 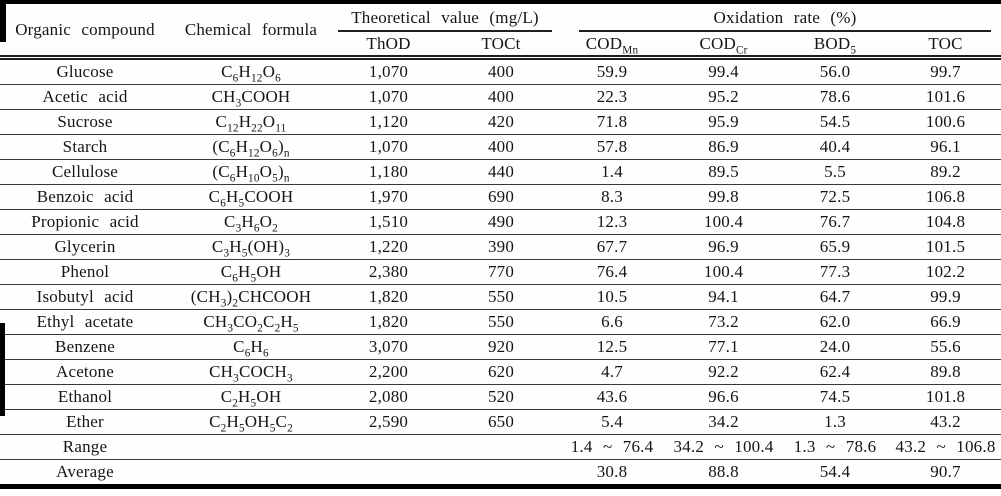 What do you see at coordinates (945, 222) in the screenshot?
I see `toc-cell: 104.8` at bounding box center [945, 222].